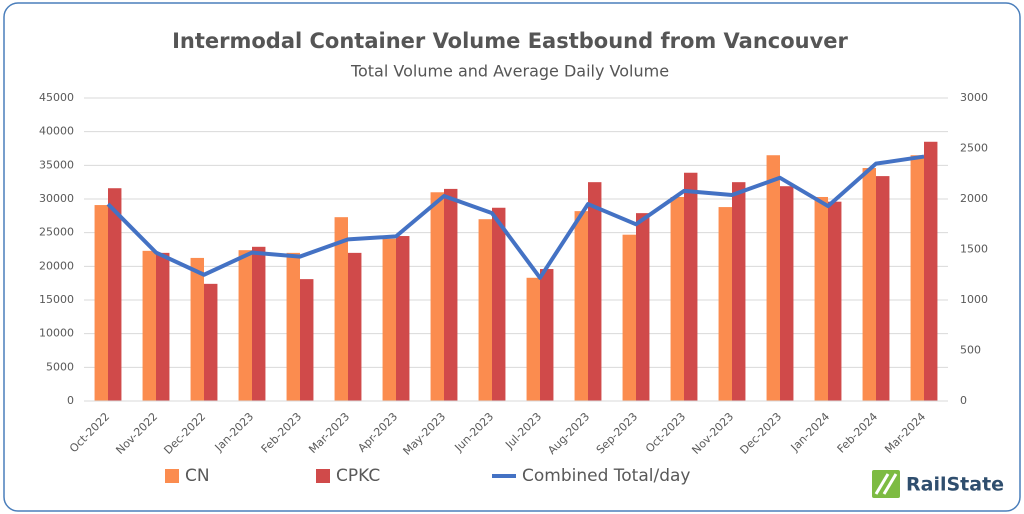 This screenshot has width=1024, height=514. What do you see at coordinates (955, 485) in the screenshot?
I see `logo-text: RailState` at bounding box center [955, 485].